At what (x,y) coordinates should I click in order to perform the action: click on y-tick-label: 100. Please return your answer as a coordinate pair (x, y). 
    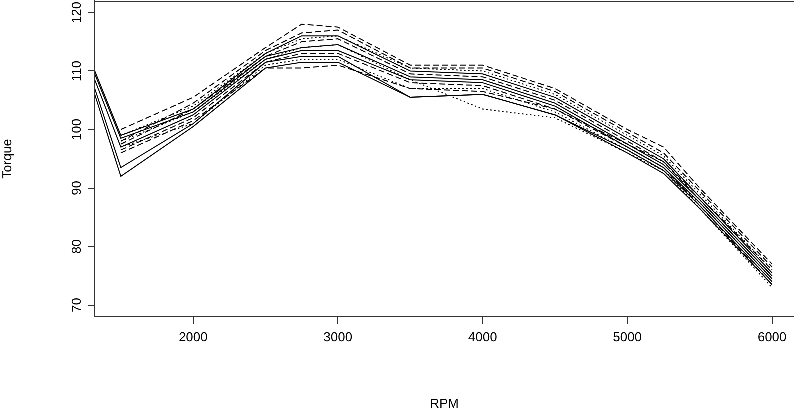
    Looking at the image, I should click on (76, 129).